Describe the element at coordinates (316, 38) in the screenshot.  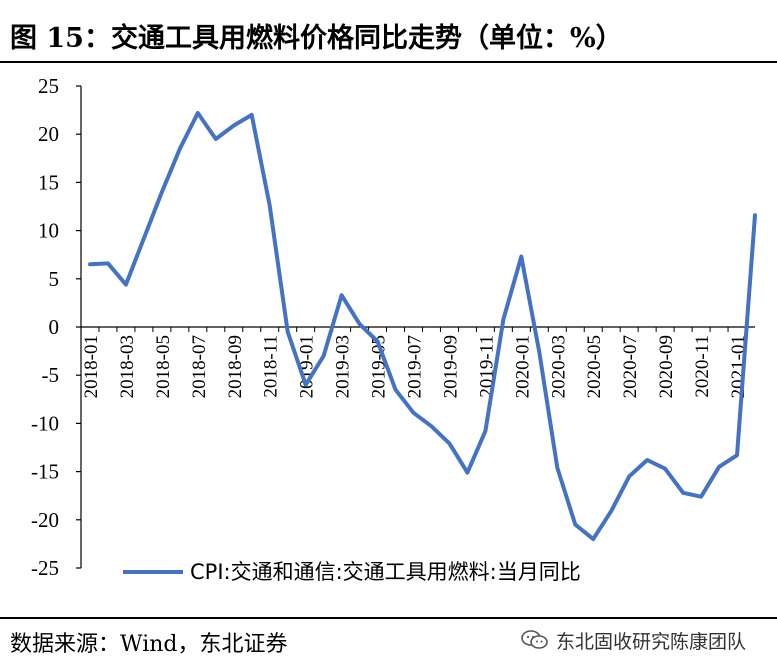
I see `figure-title: 图 15：交通工具用燃料价格同比走势（单位：%）` at that location.